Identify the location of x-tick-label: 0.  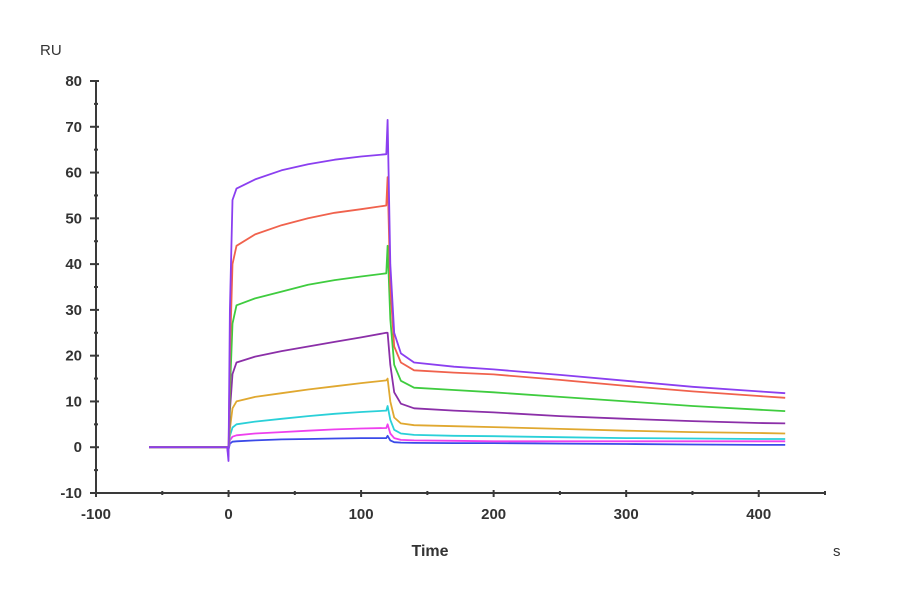
(228, 514).